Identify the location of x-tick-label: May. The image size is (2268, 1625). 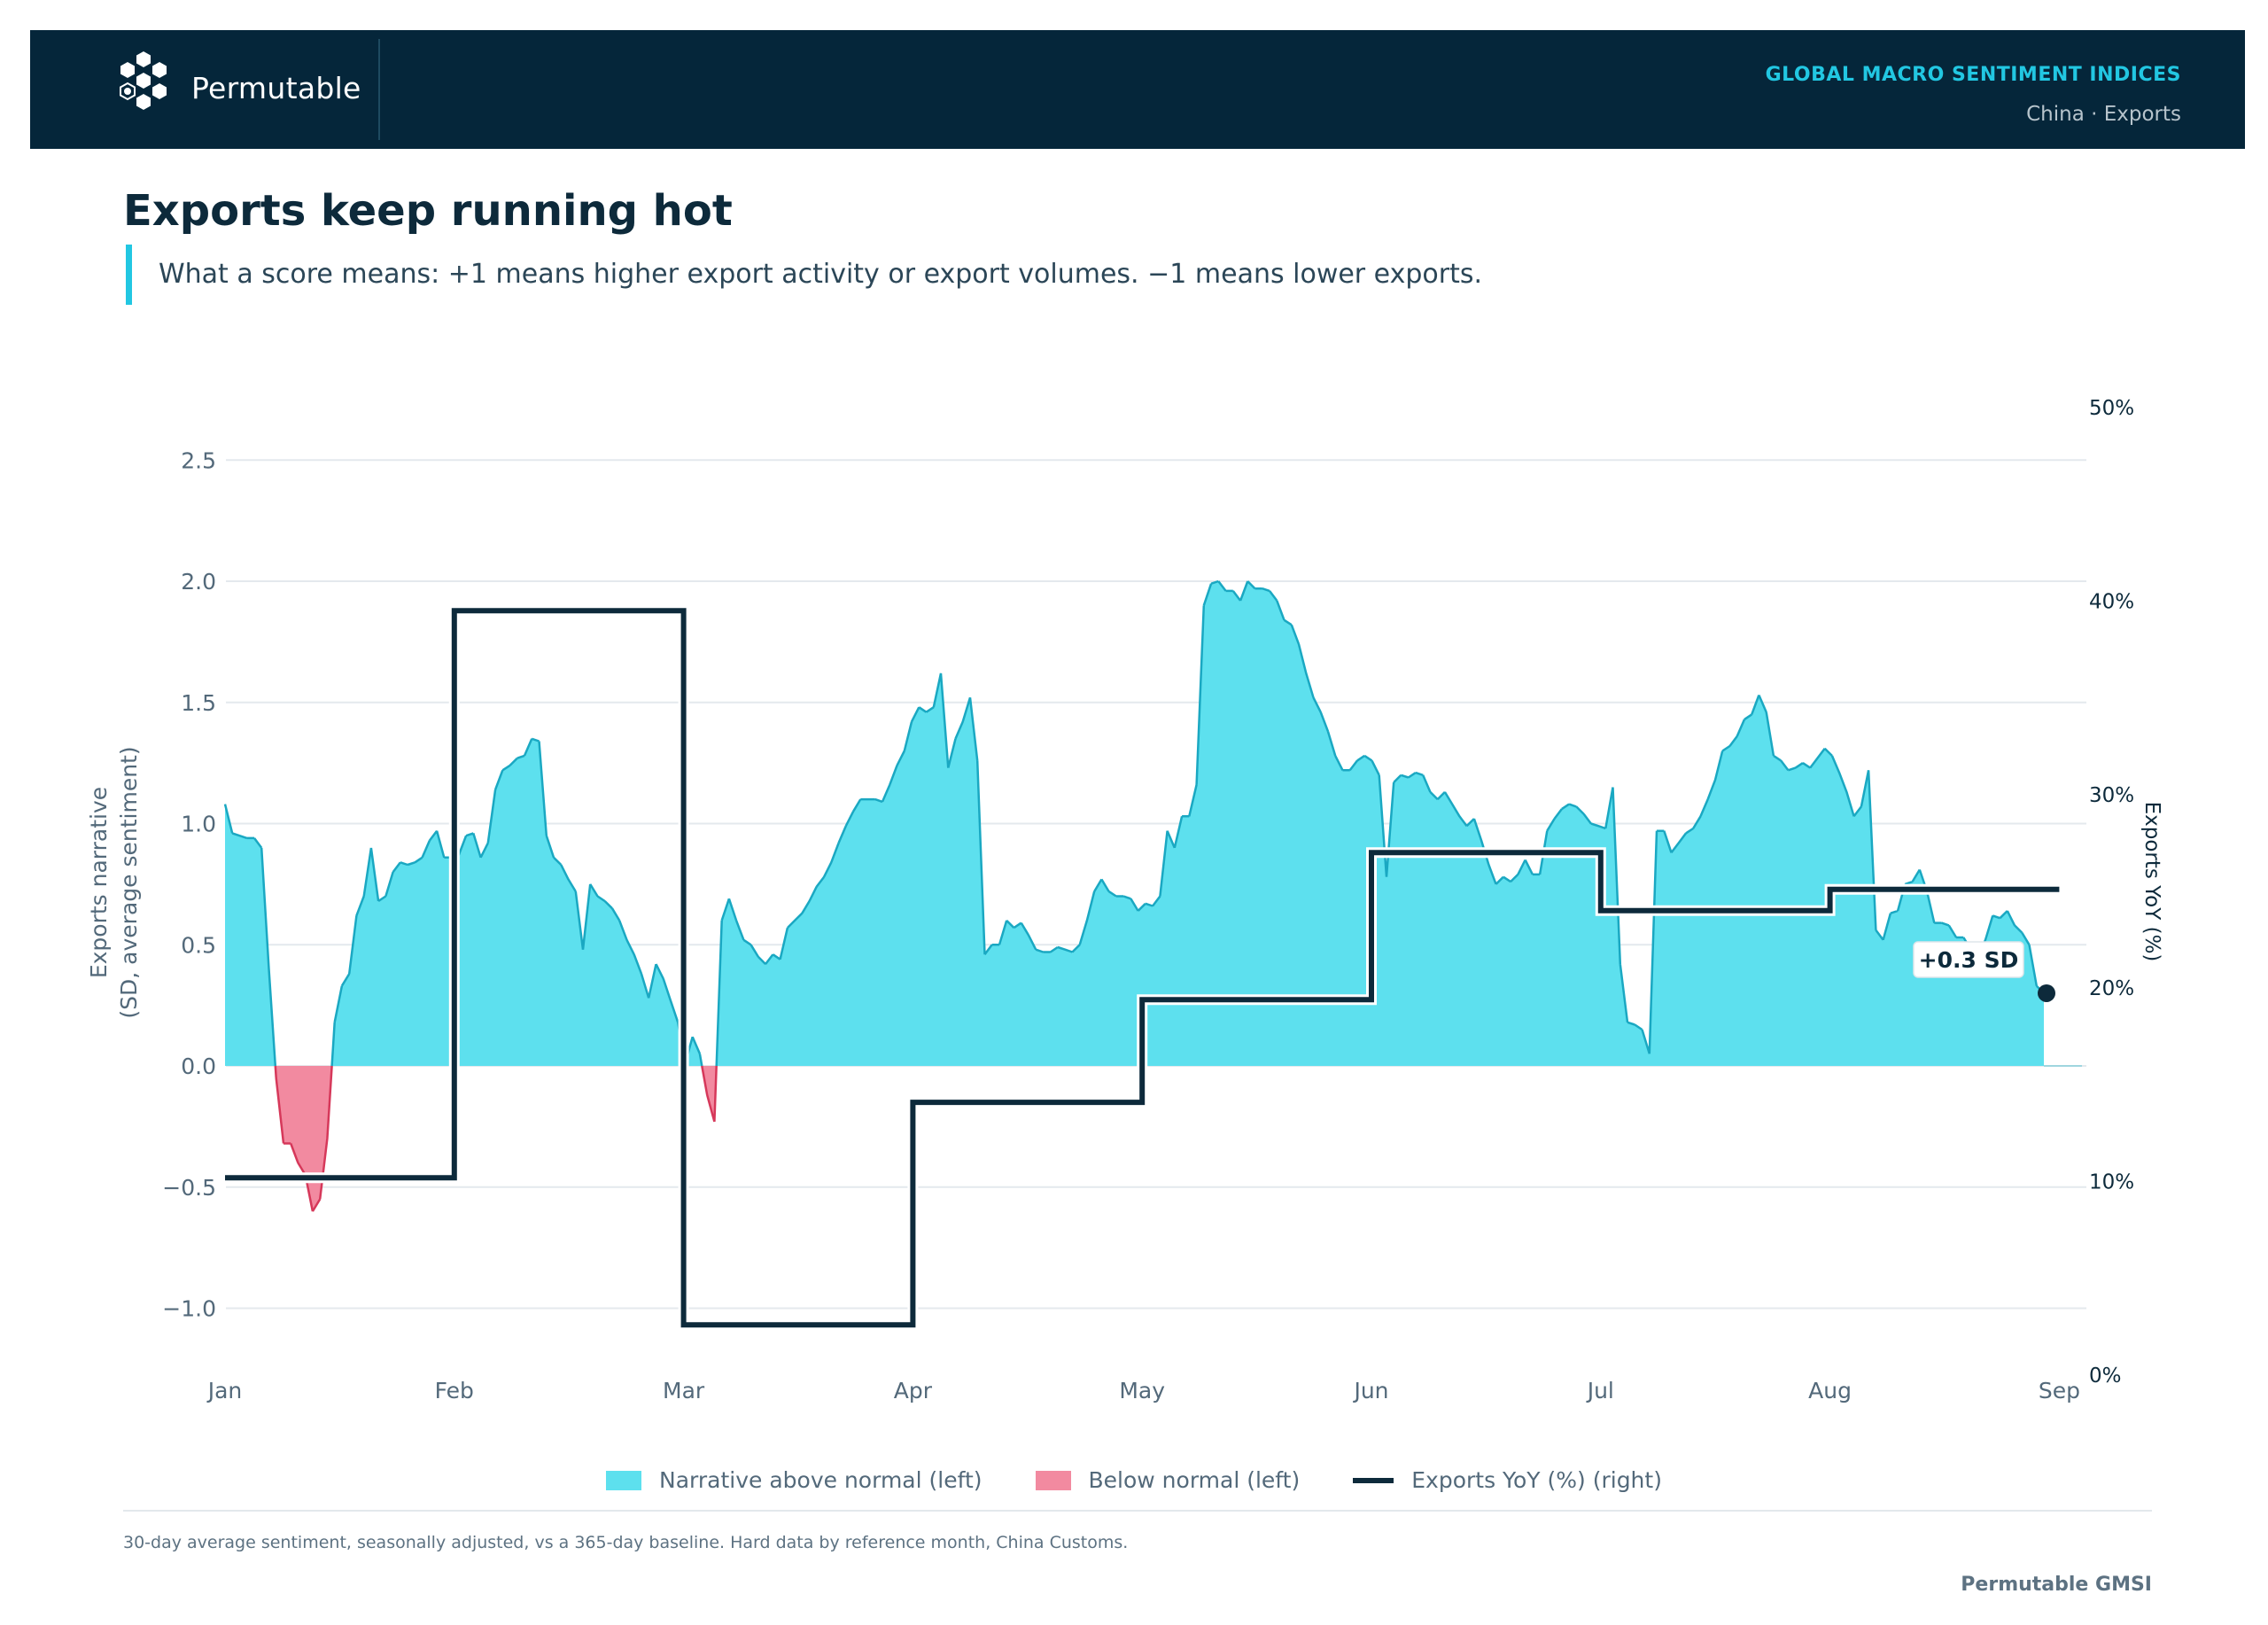
(1142, 1390).